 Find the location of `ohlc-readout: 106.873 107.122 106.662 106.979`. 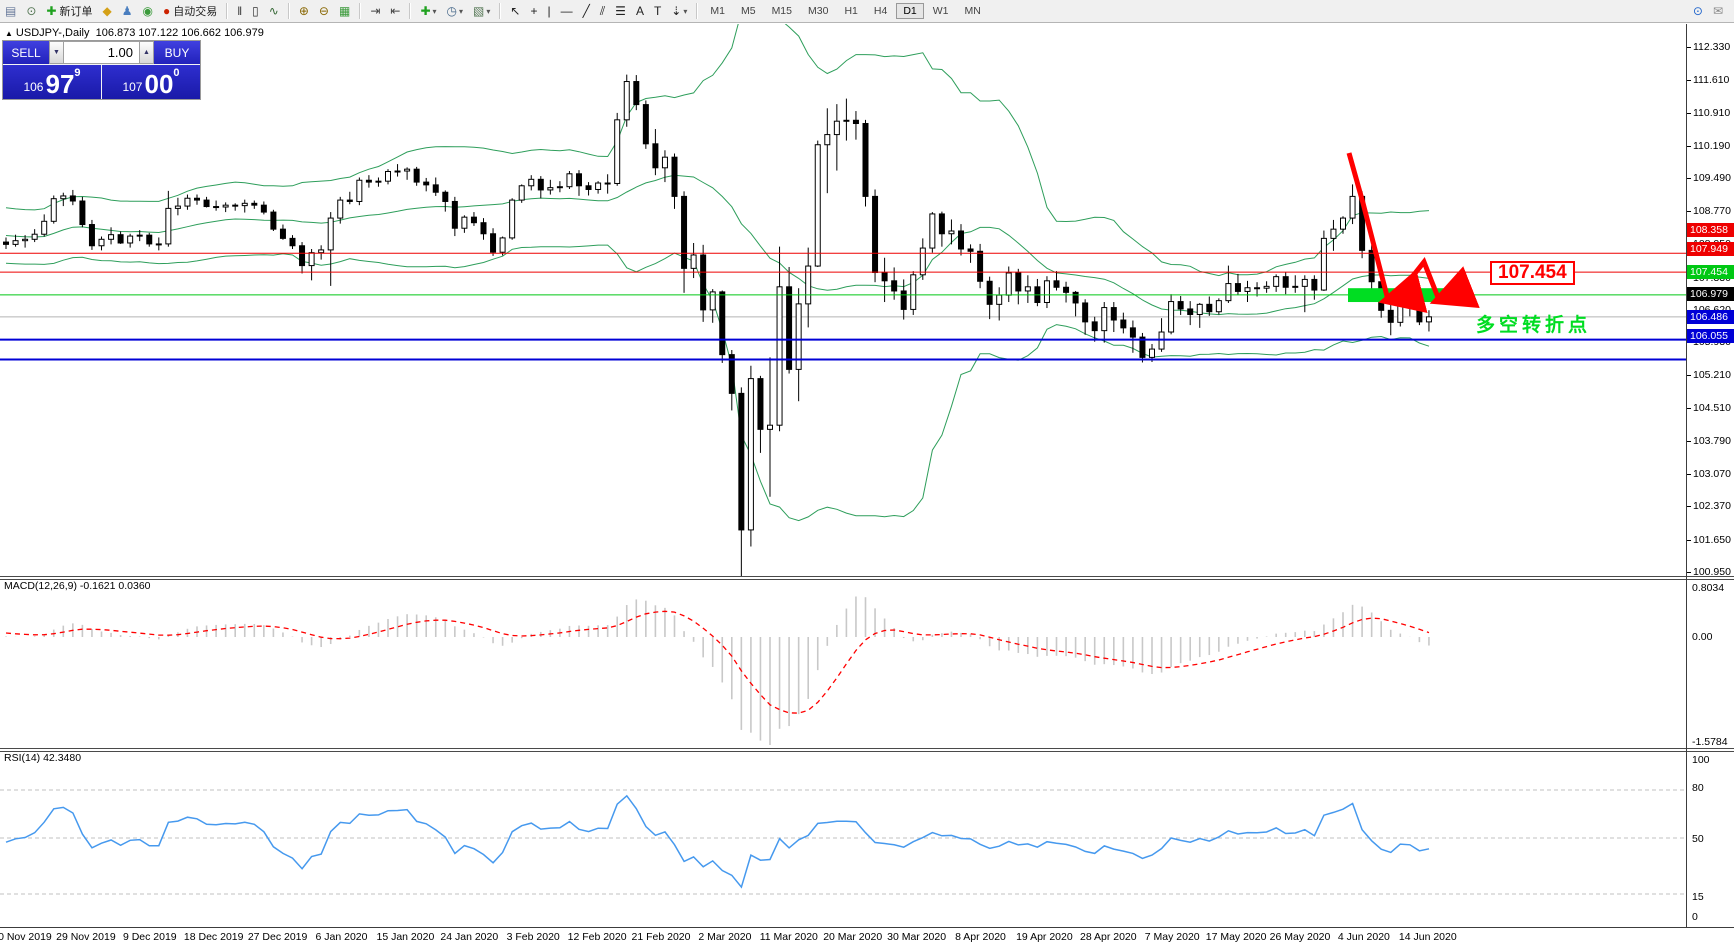

ohlc-readout: 106.873 107.122 106.662 106.979 is located at coordinates (179, 33).